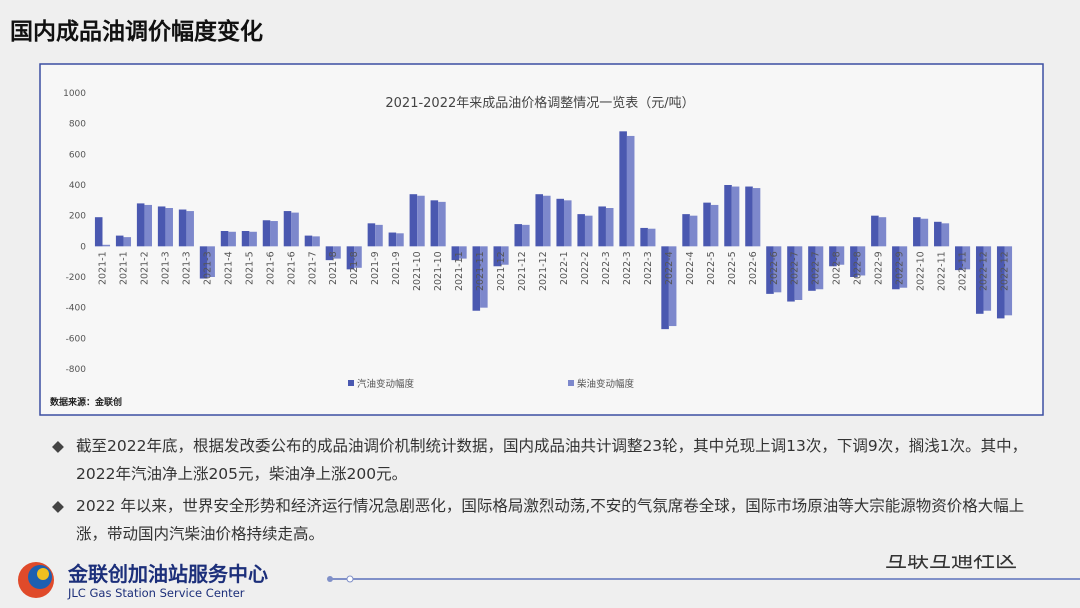  What do you see at coordinates (167, 574) in the screenshot?
I see `logo-cn: 金联创加油站服务中心` at bounding box center [167, 574].